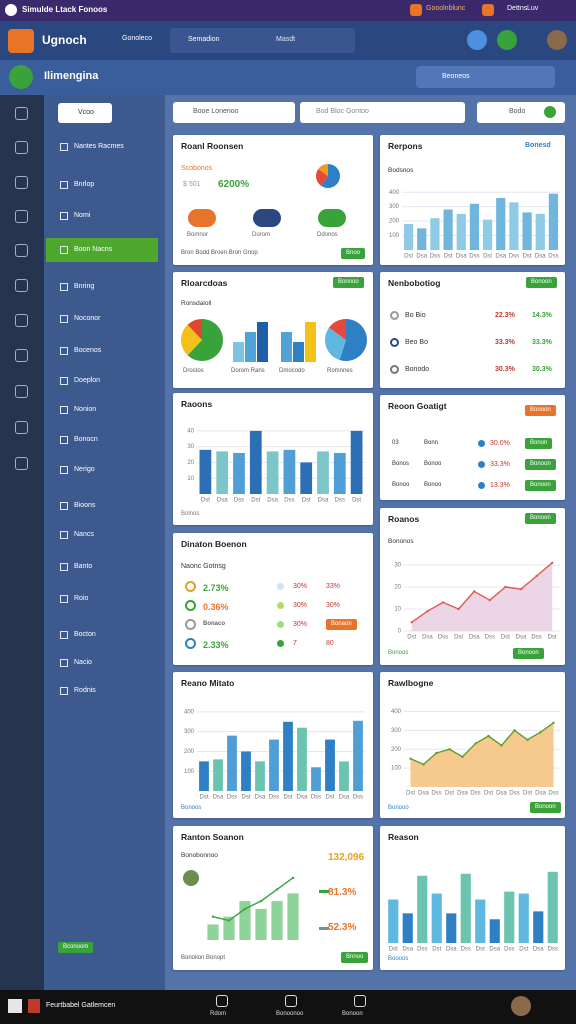 The height and width of the screenshot is (1024, 576). What do you see at coordinates (262, 40) in the screenshot?
I see `search-box: Semadion Masdt` at bounding box center [262, 40].